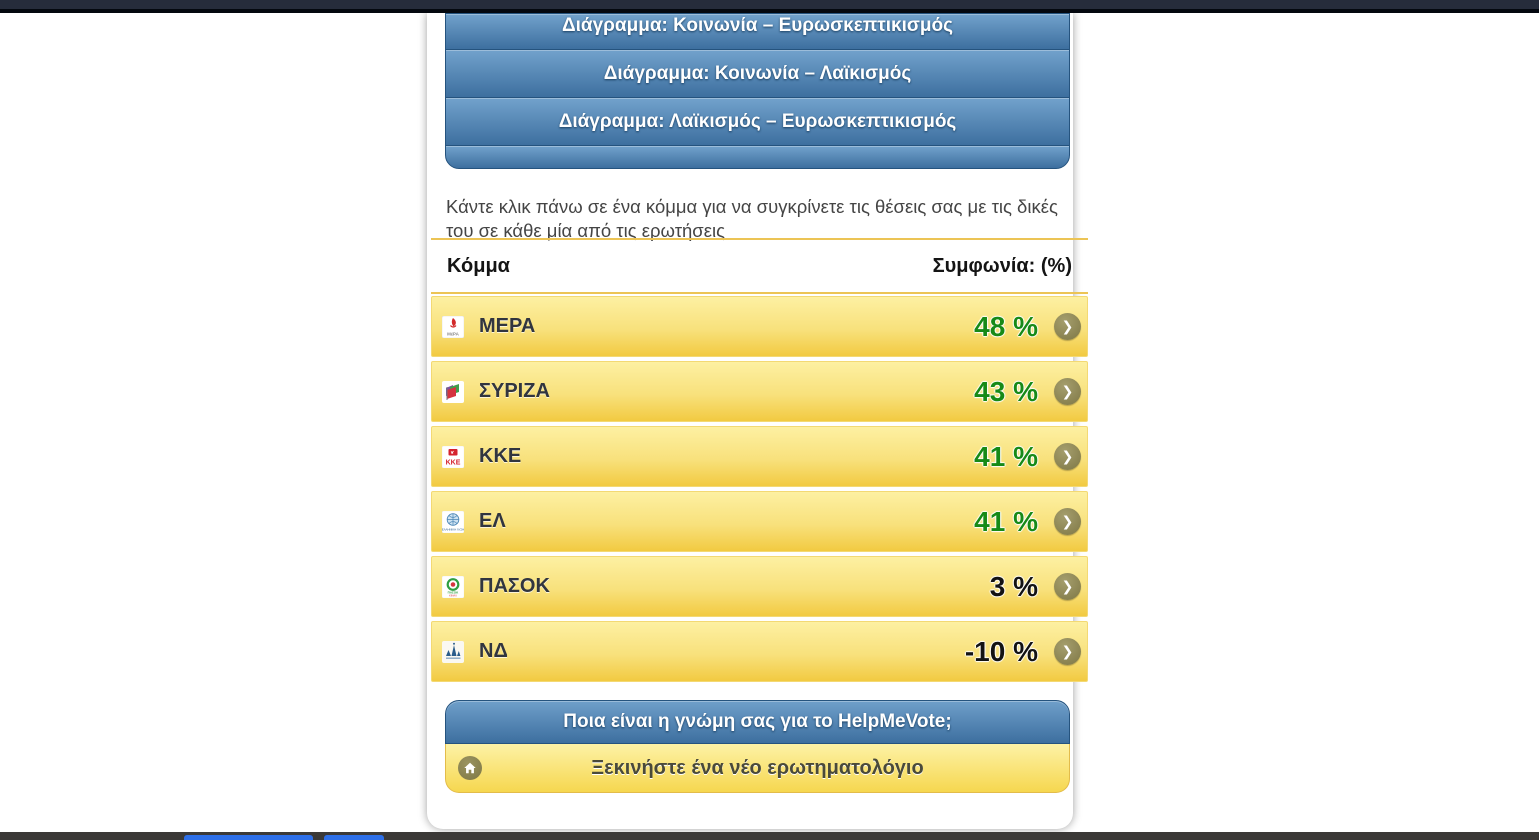  Describe the element at coordinates (492, 521) in the screenshot. I see `party-name: ΕΛ` at that location.